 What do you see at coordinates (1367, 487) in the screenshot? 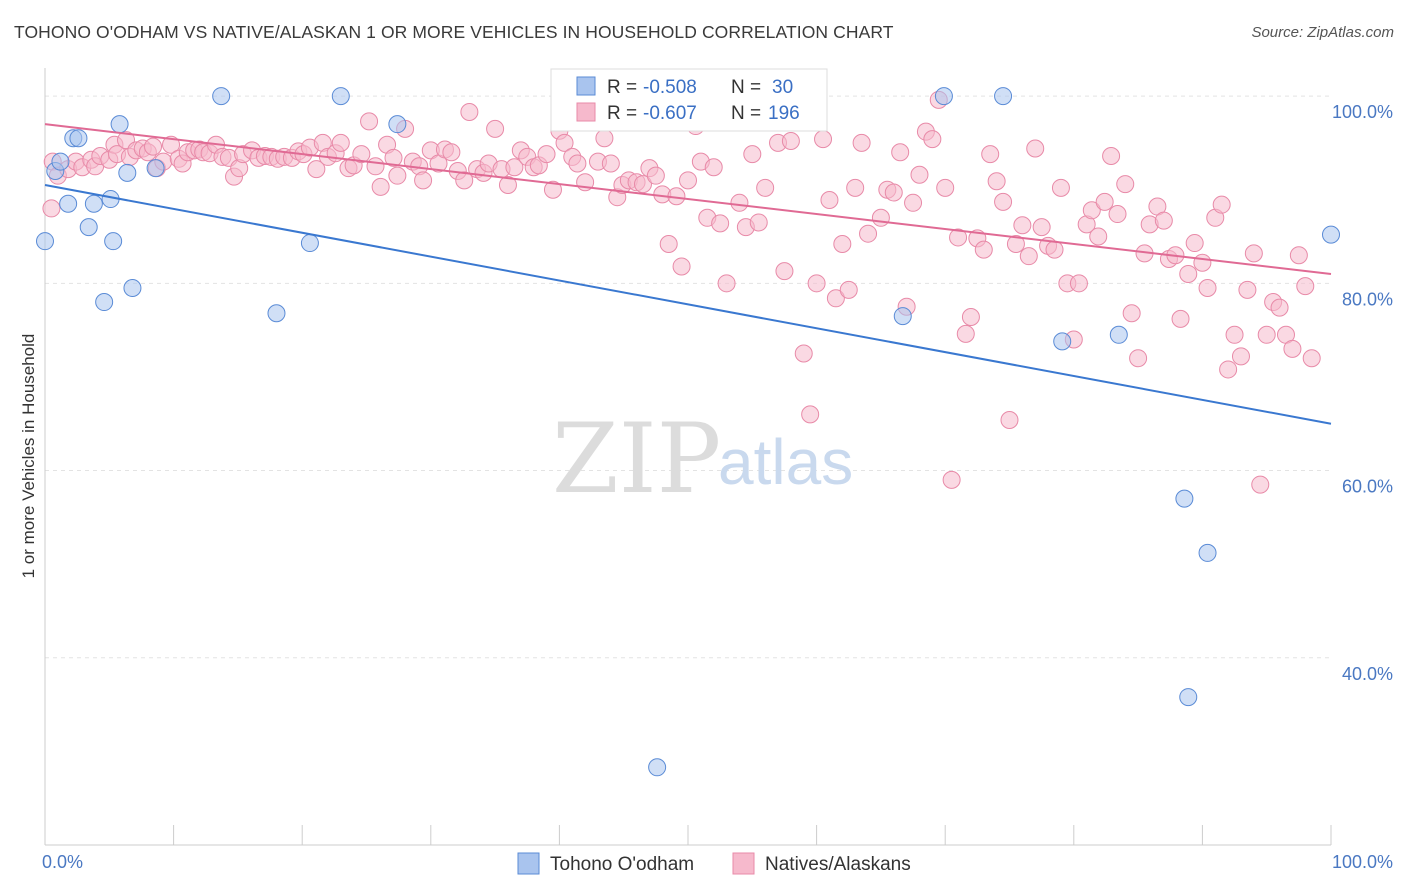
I see `y-tick-label: 60.0%` at bounding box center [1367, 487].